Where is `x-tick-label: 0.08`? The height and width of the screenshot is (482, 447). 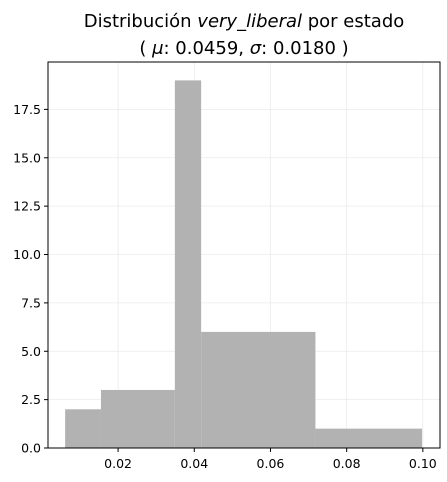
x-tick-label: 0.08 is located at coordinates (347, 463).